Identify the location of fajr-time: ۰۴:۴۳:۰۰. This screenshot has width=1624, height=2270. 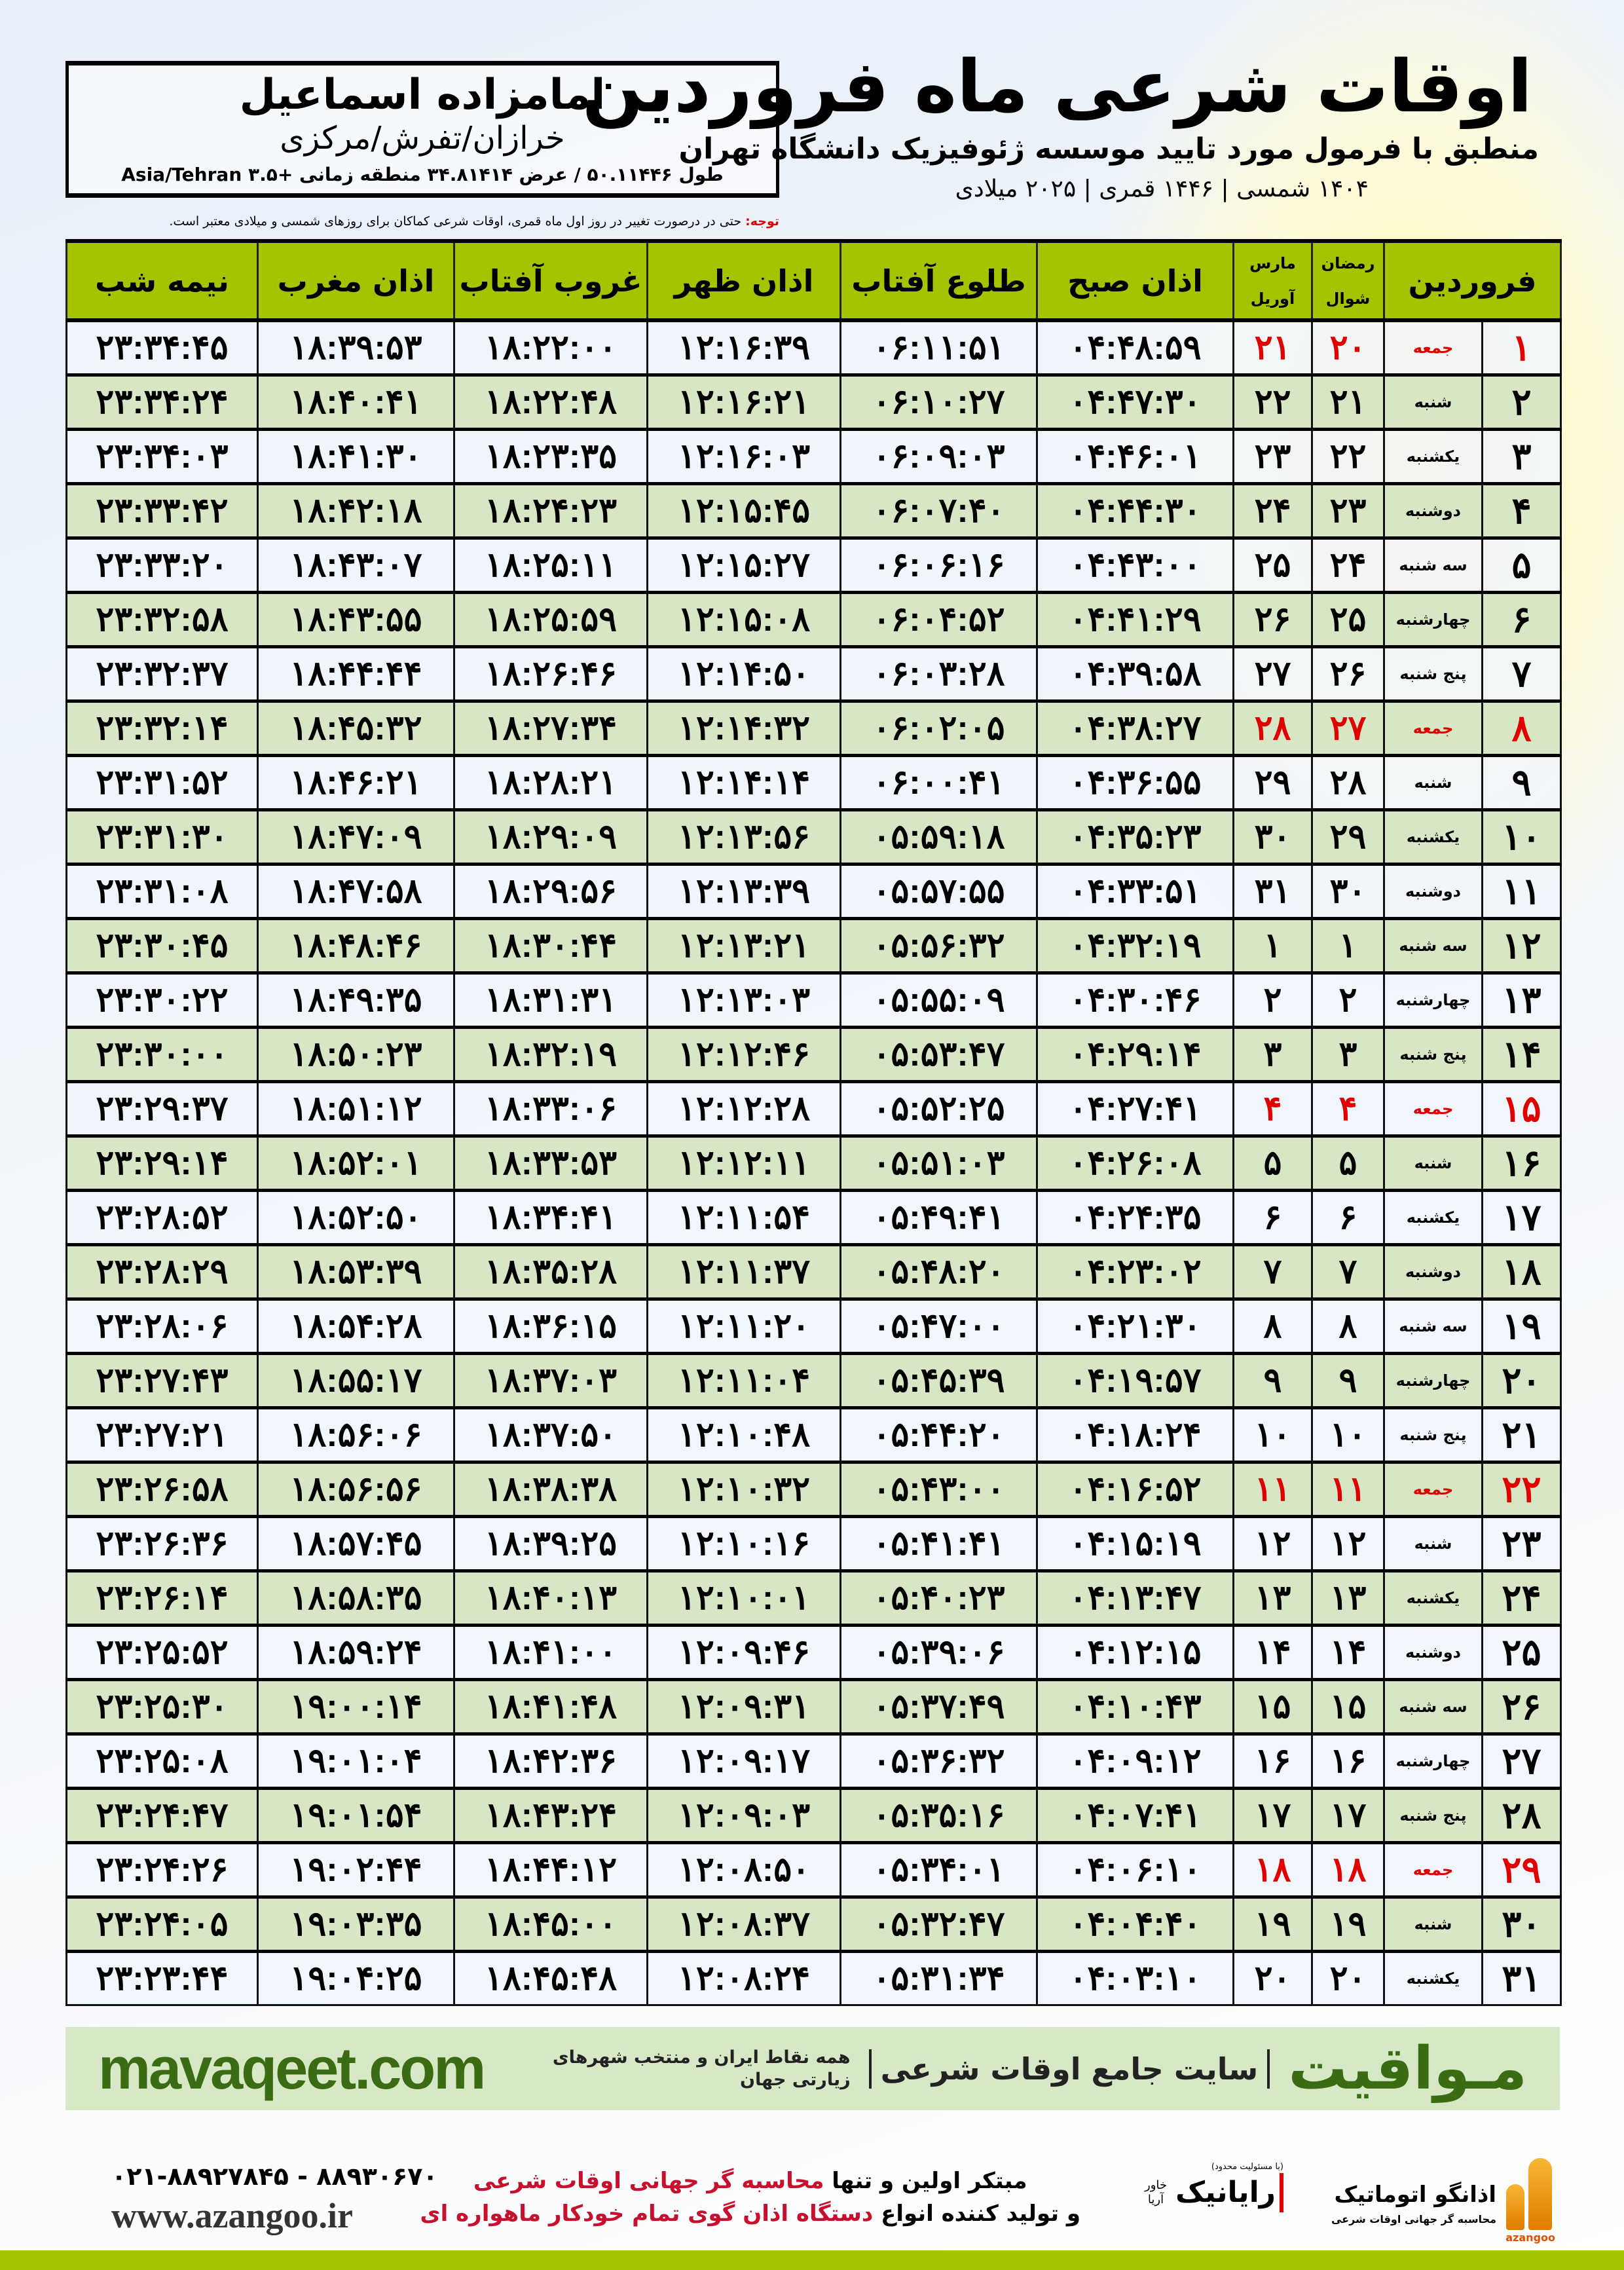
(1135, 564).